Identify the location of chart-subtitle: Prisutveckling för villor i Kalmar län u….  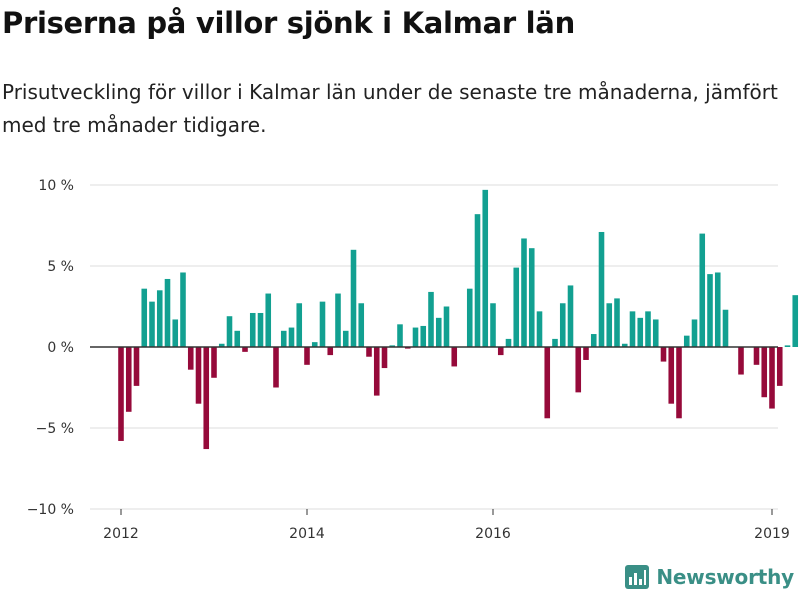
(390, 108).